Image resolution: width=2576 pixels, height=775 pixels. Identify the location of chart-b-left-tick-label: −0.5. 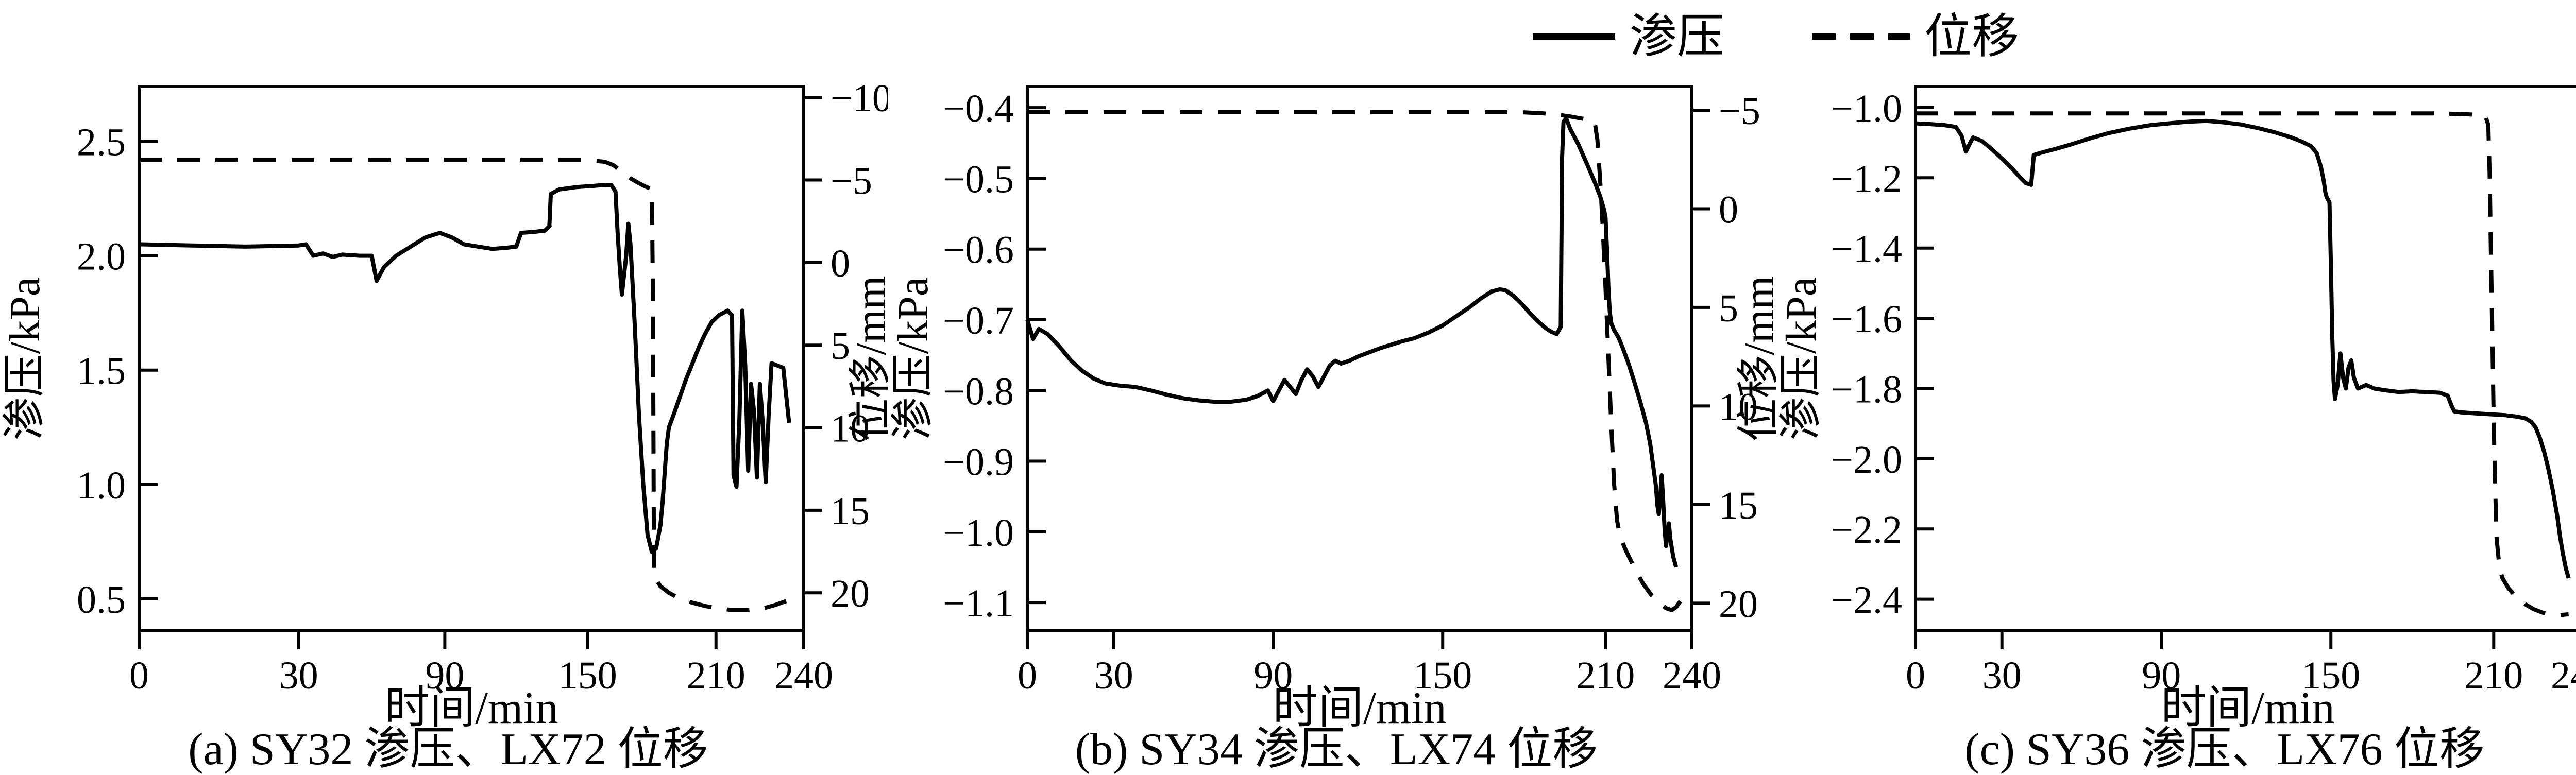
(979, 179).